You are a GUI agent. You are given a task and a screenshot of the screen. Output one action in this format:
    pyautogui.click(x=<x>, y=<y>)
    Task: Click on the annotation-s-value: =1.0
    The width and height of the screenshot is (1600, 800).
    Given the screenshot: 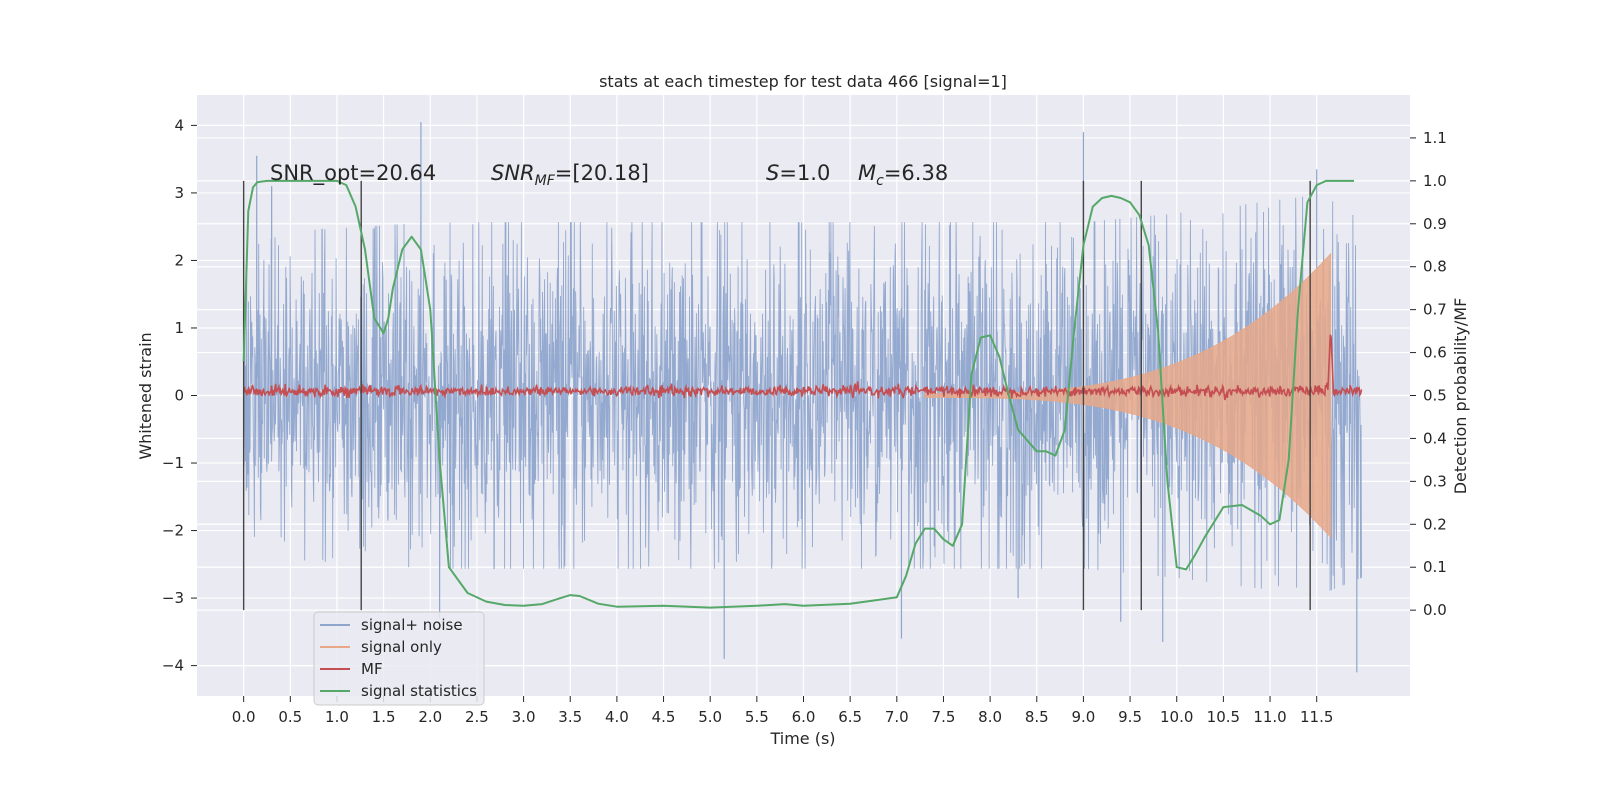 What is the action you would take?
    pyautogui.click(x=804, y=173)
    